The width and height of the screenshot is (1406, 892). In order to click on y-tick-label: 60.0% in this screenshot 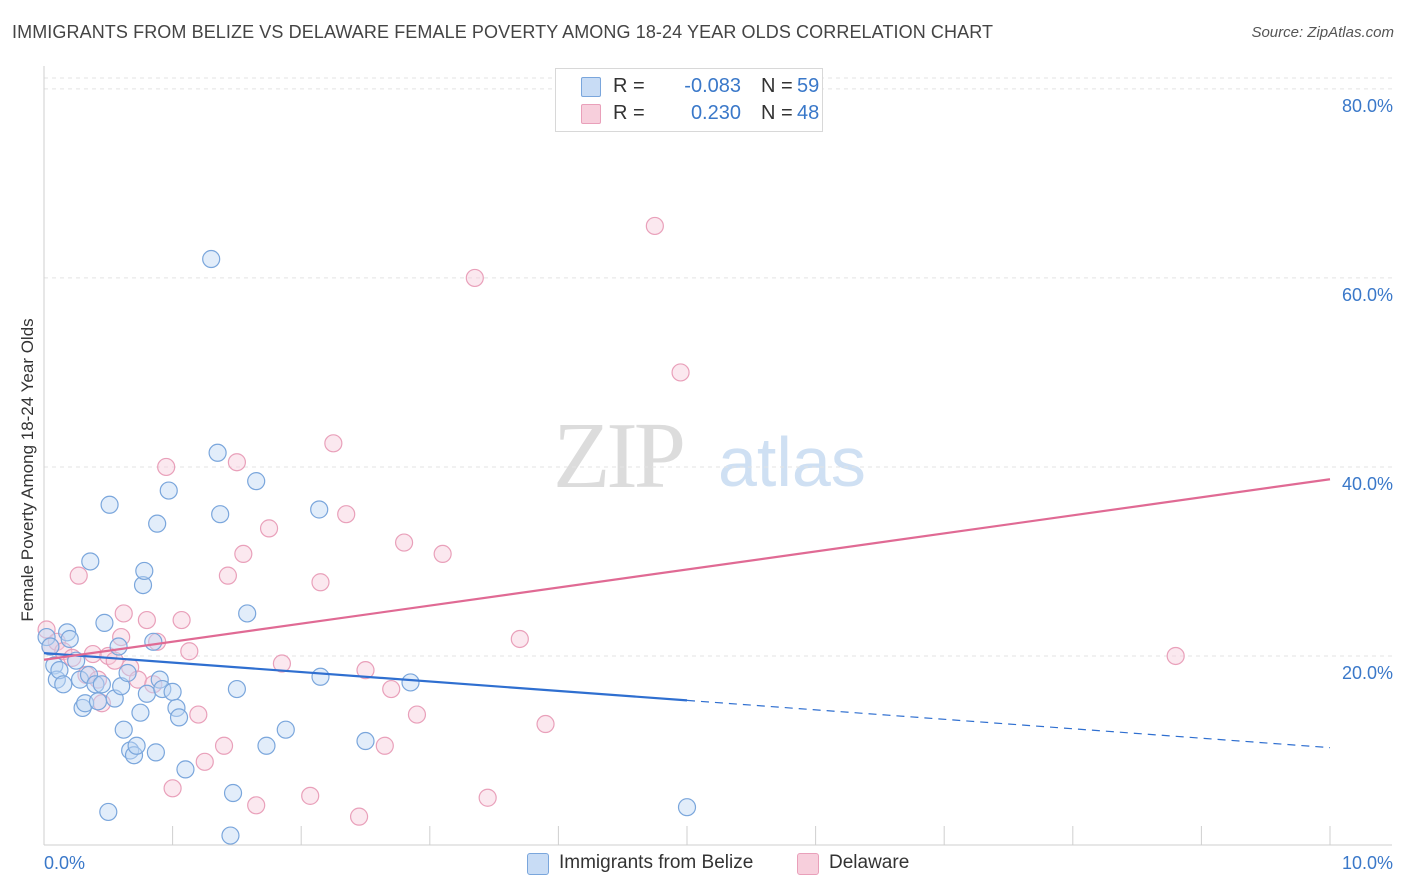, I will do `click(1367, 295)`.